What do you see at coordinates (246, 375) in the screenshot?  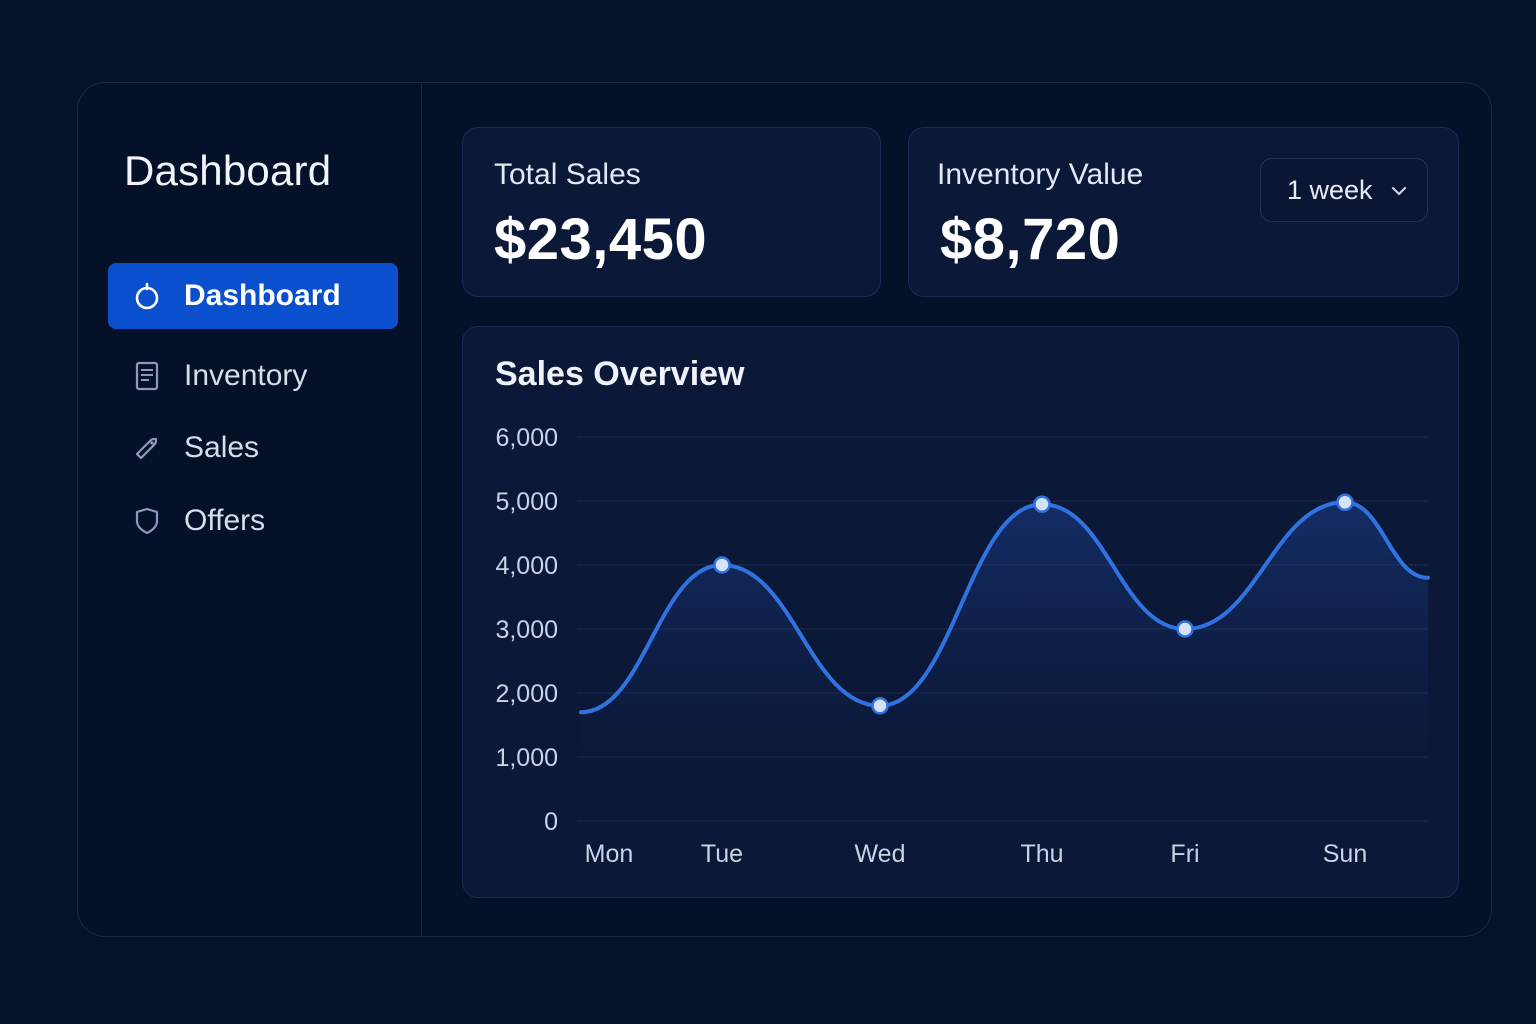 I see `sidebar-item-label: Inventory` at bounding box center [246, 375].